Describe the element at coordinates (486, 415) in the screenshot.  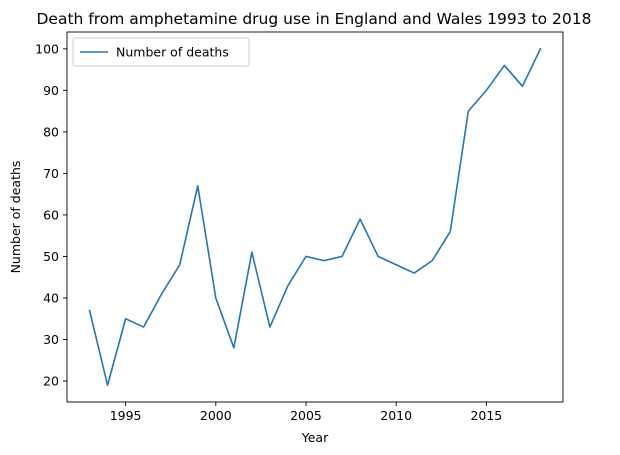
I see `x-tick-label: 2015` at that location.